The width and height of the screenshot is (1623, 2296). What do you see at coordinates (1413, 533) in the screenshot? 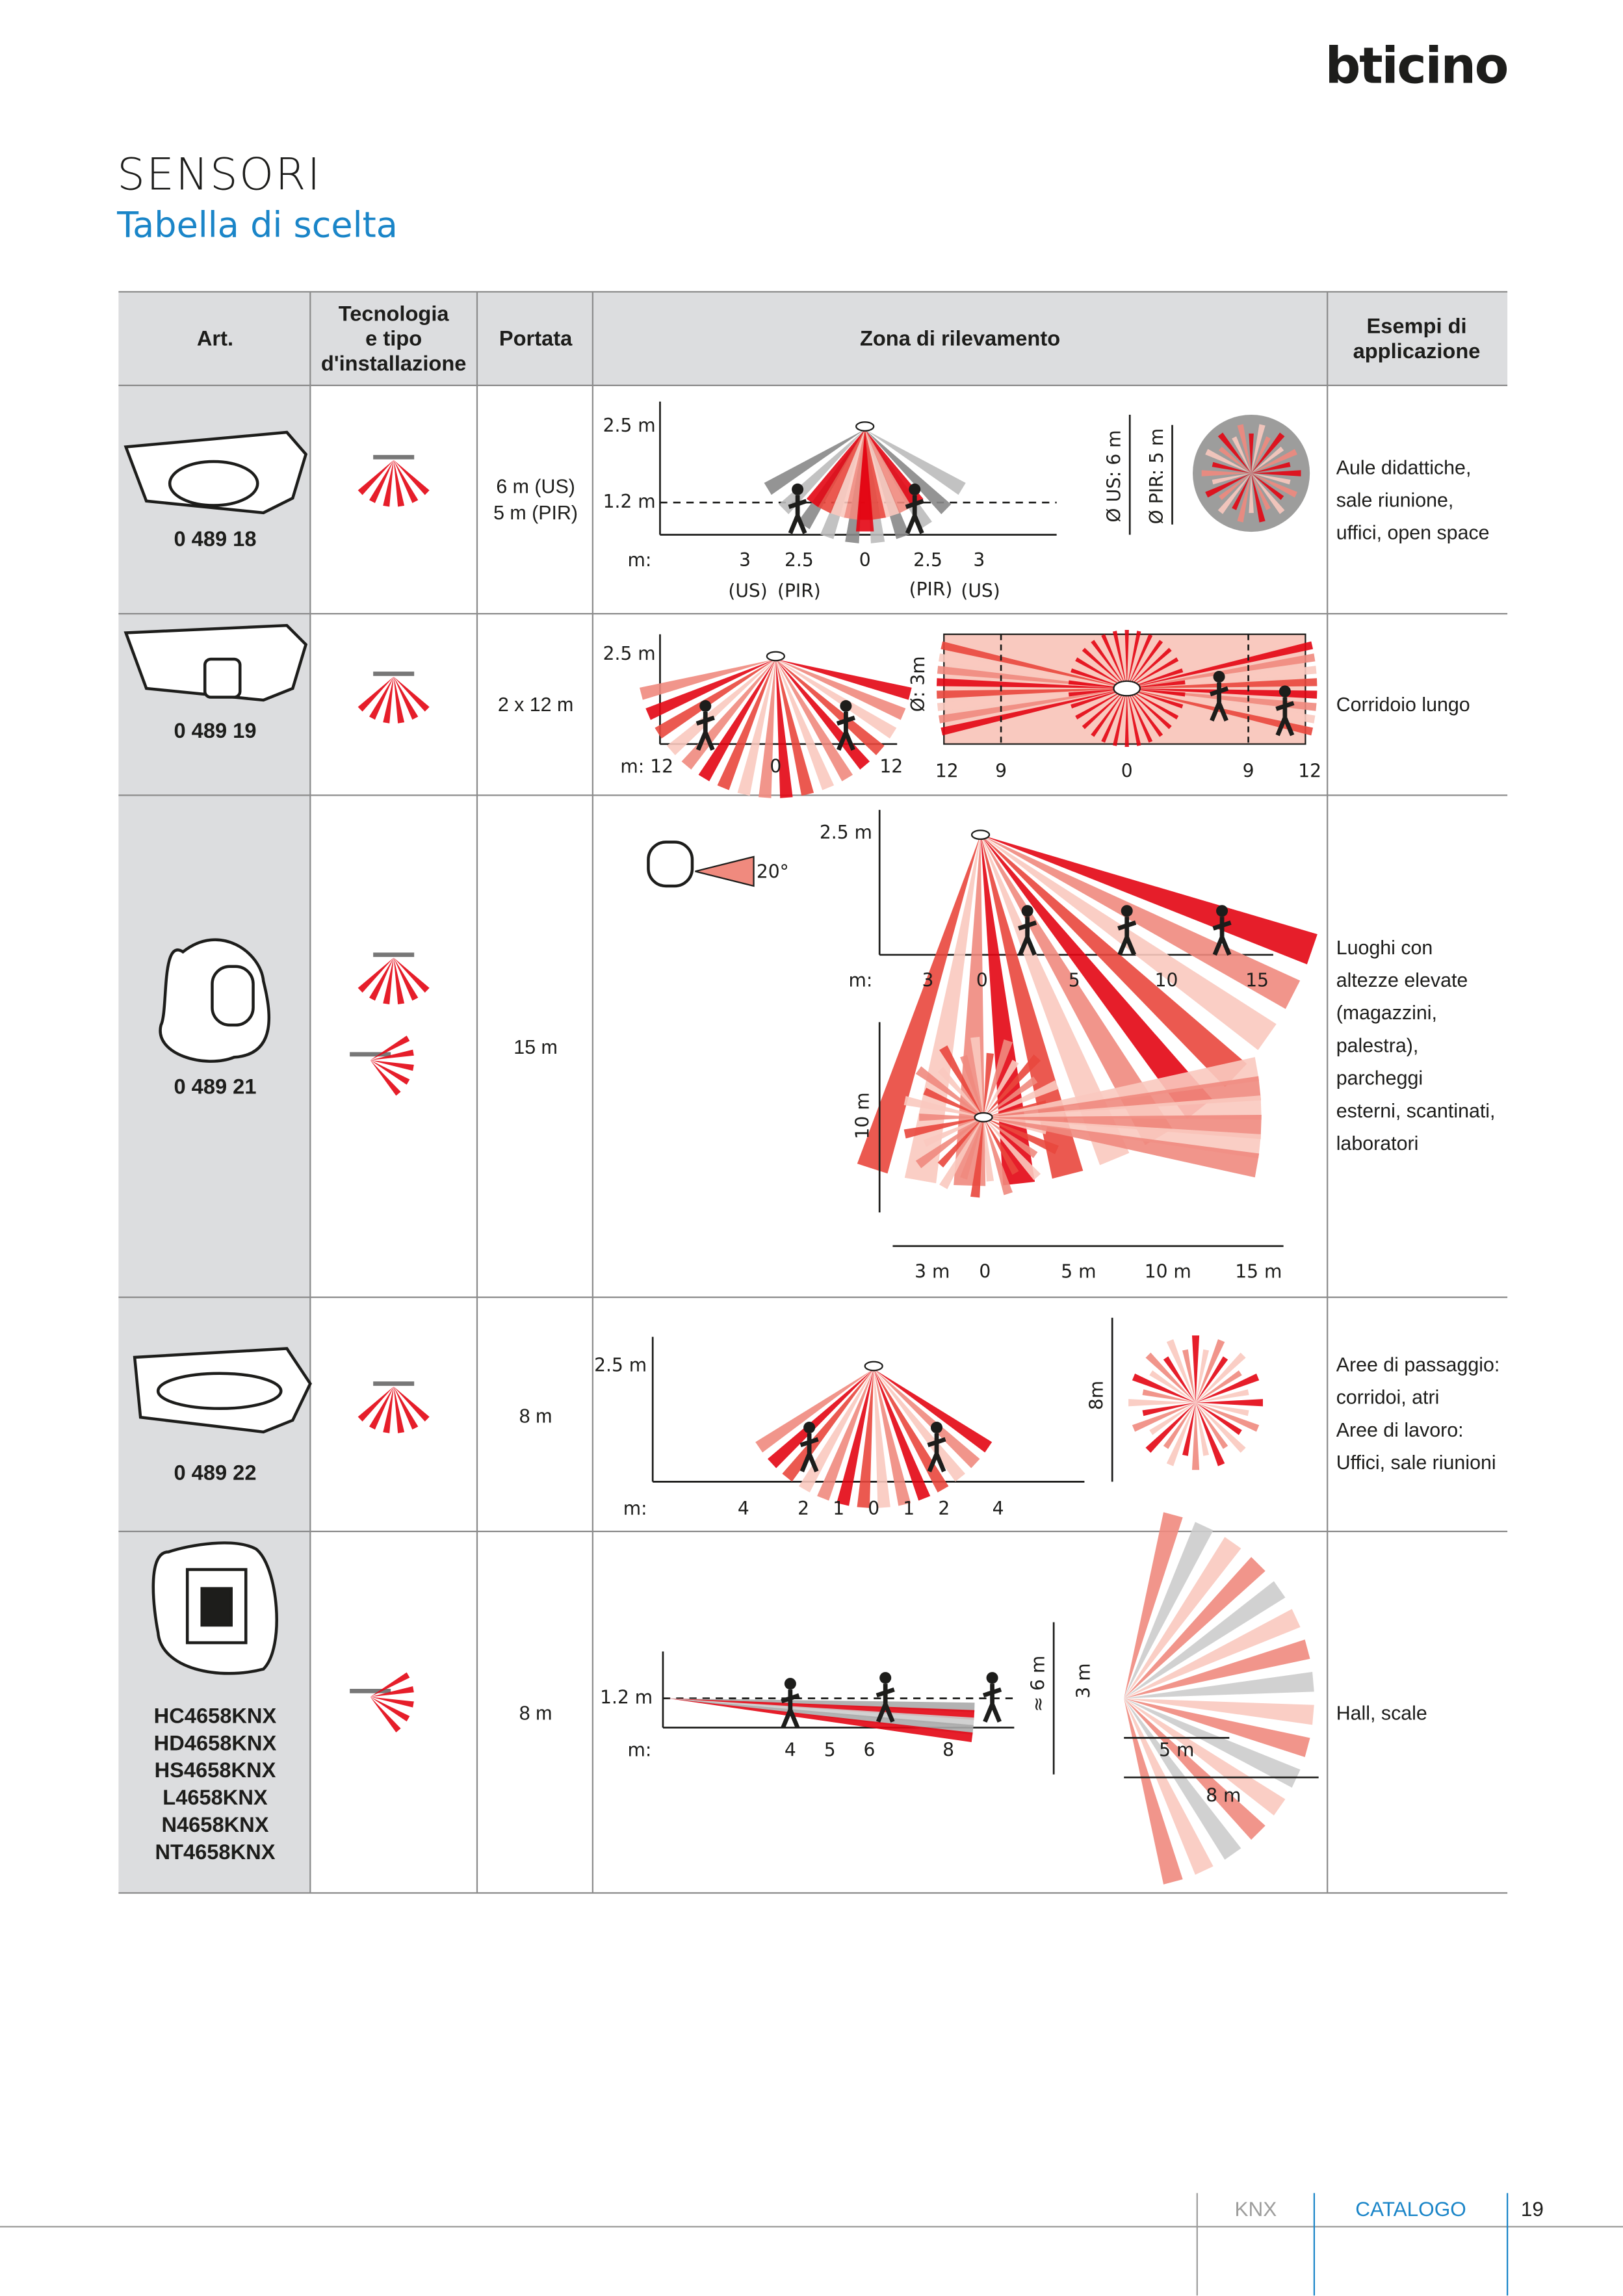
I see `application: uffici, open space` at bounding box center [1413, 533].